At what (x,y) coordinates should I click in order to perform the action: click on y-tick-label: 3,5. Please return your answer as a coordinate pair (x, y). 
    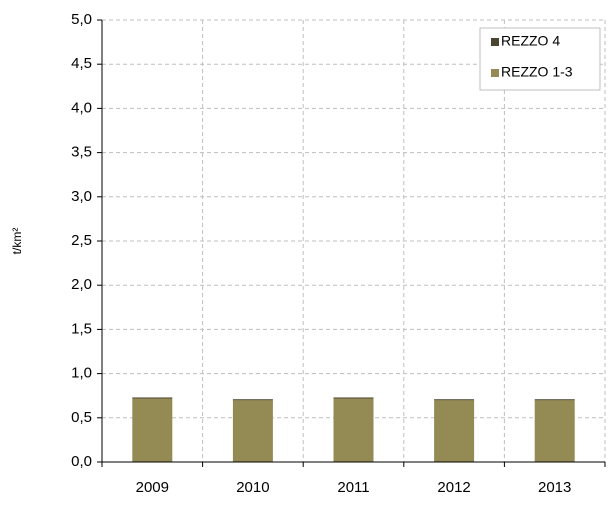
    Looking at the image, I should click on (81, 152).